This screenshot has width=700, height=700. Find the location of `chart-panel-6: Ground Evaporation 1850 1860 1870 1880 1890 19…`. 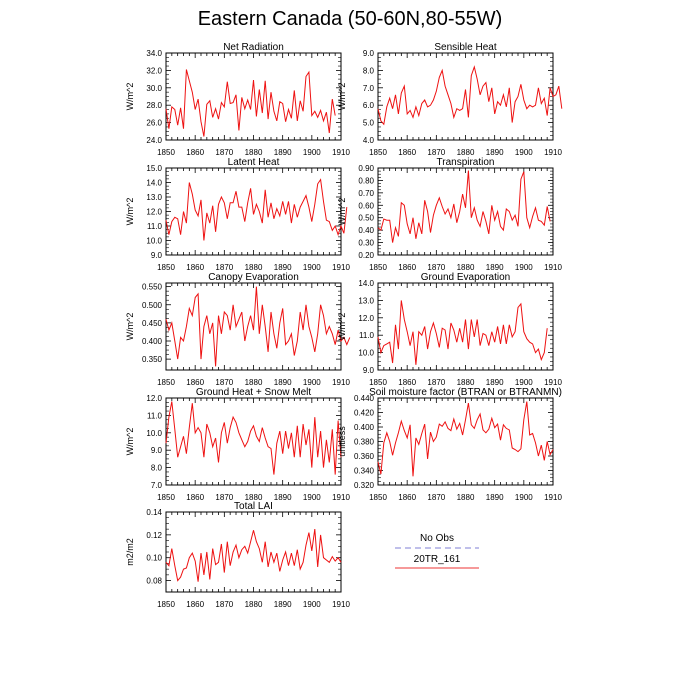

chart-panel-6: Ground Evaporation 1850 1860 1870 1880 1890 19… is located at coordinates (449, 329).